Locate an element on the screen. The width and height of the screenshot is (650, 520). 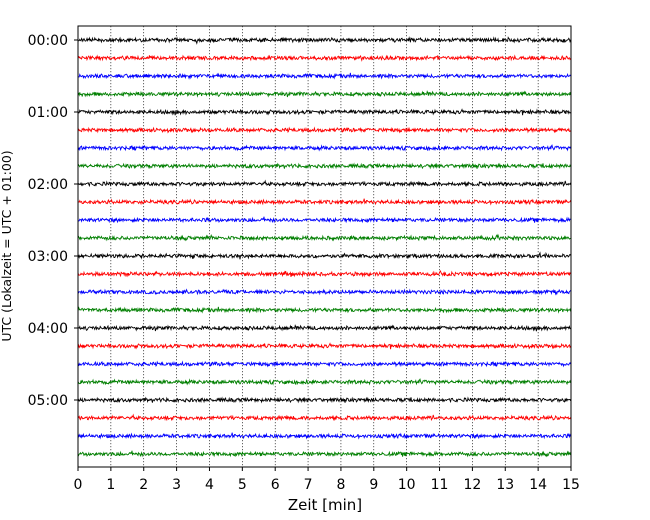
x-tick-label: 9 is located at coordinates (373, 485).